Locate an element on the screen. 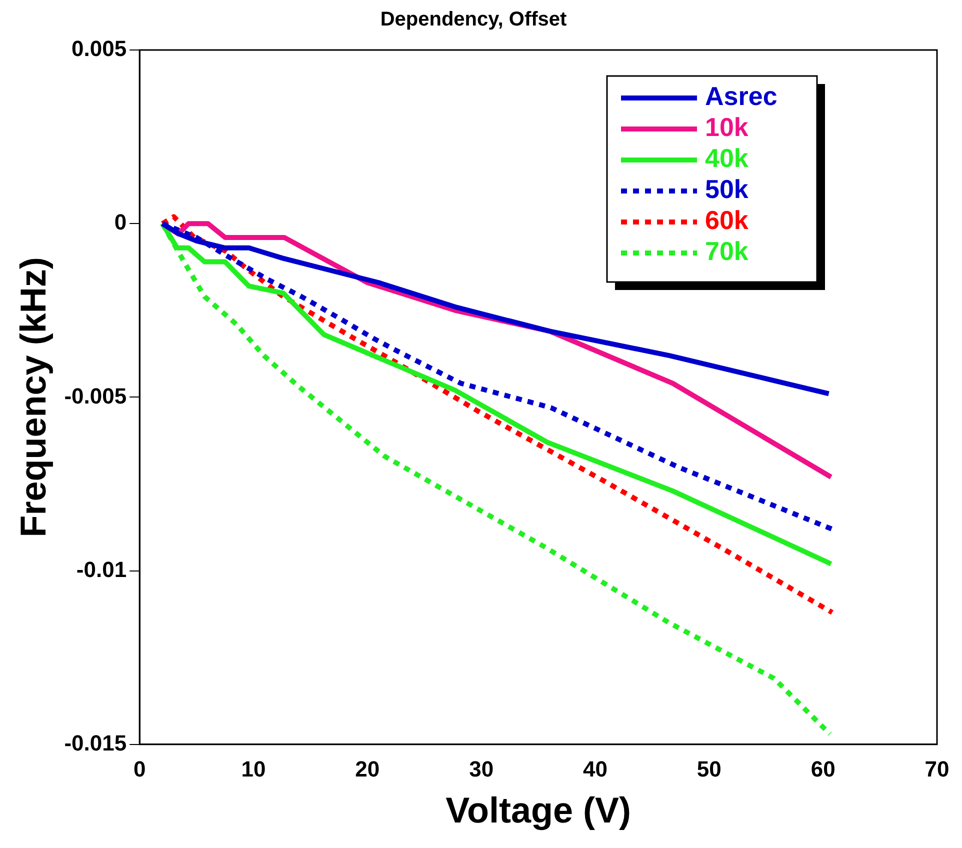 The height and width of the screenshot is (848, 962). legend-label: Asrec is located at coordinates (741, 96).